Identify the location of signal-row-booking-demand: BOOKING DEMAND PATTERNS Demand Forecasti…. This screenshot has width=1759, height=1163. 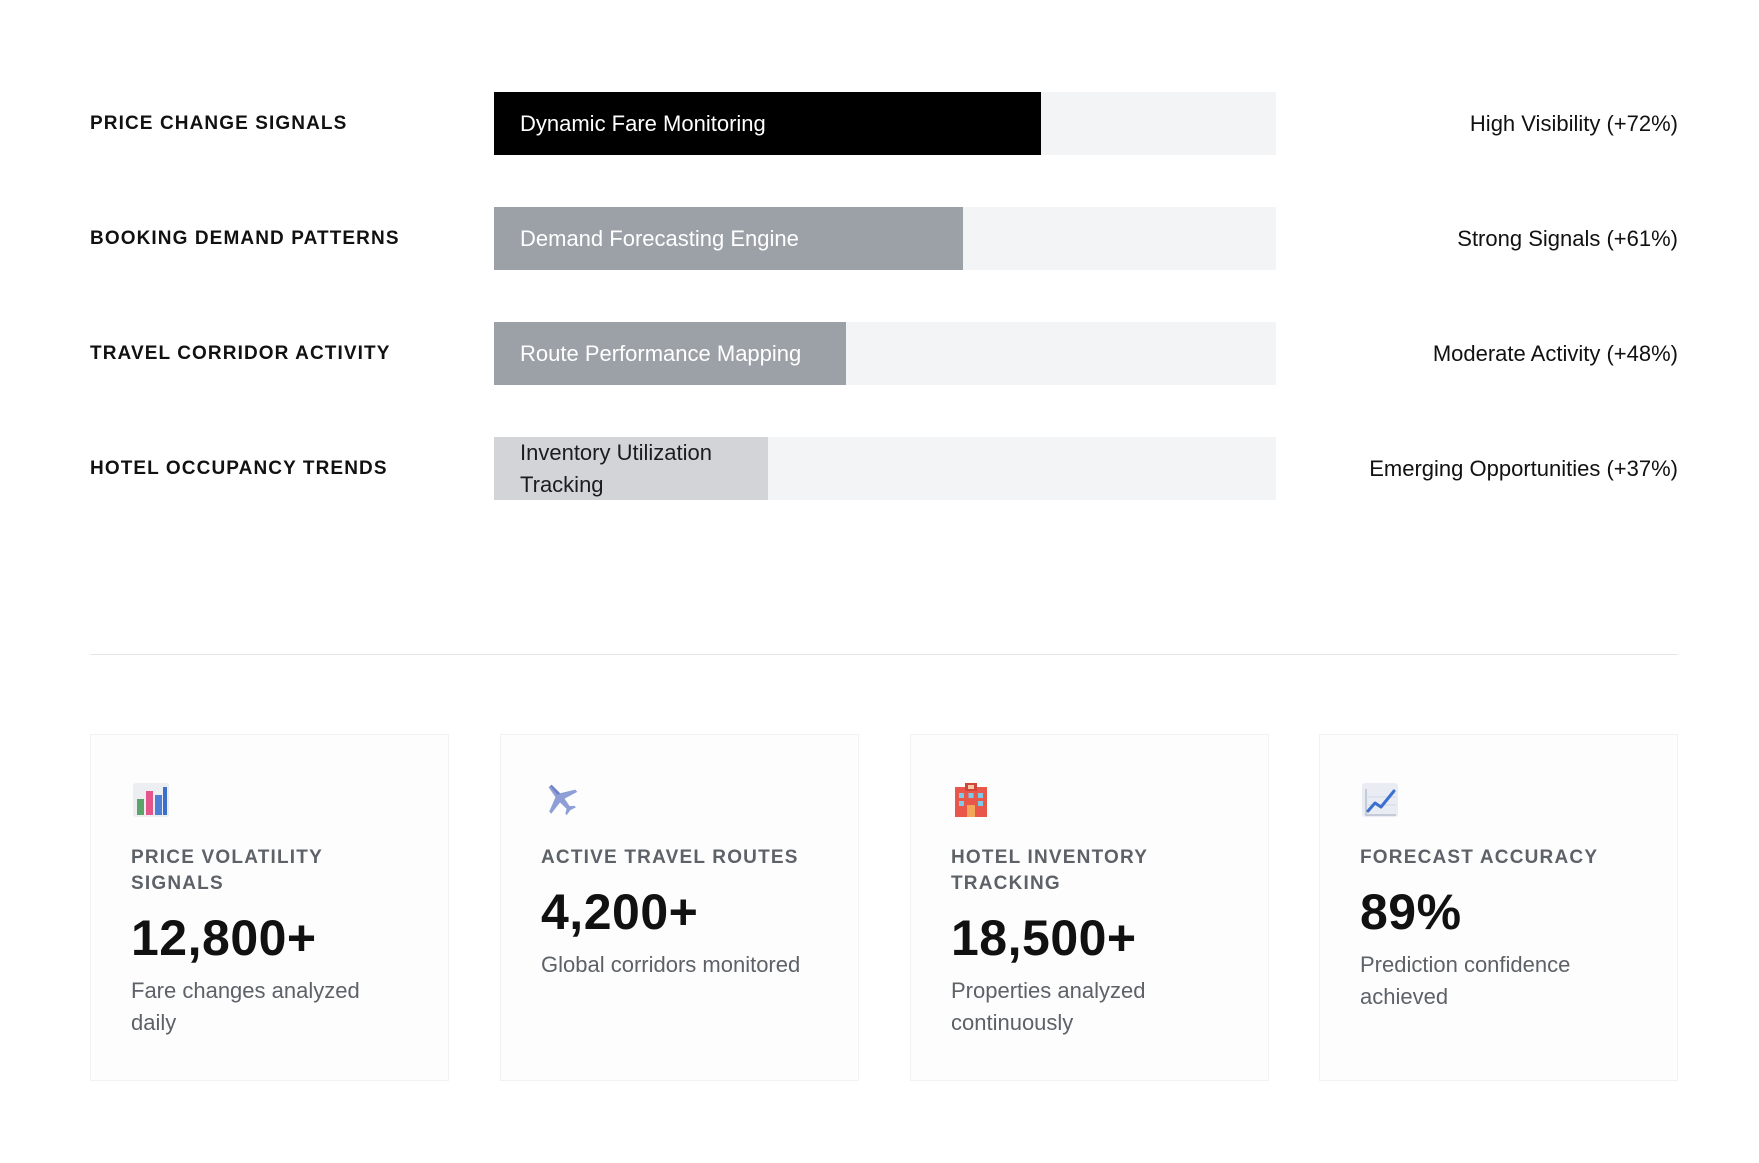
(884, 238).